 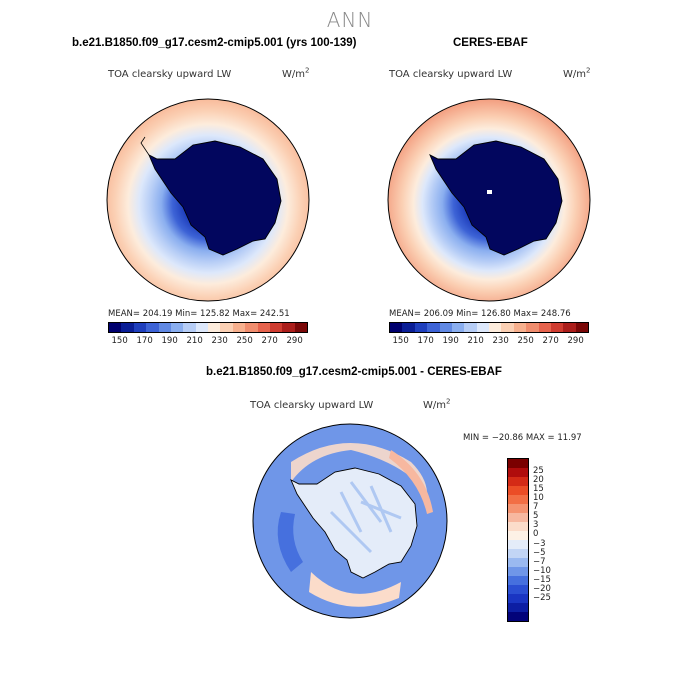 What do you see at coordinates (538, 470) in the screenshot?
I see `colorbar-tick-label: 25` at bounding box center [538, 470].